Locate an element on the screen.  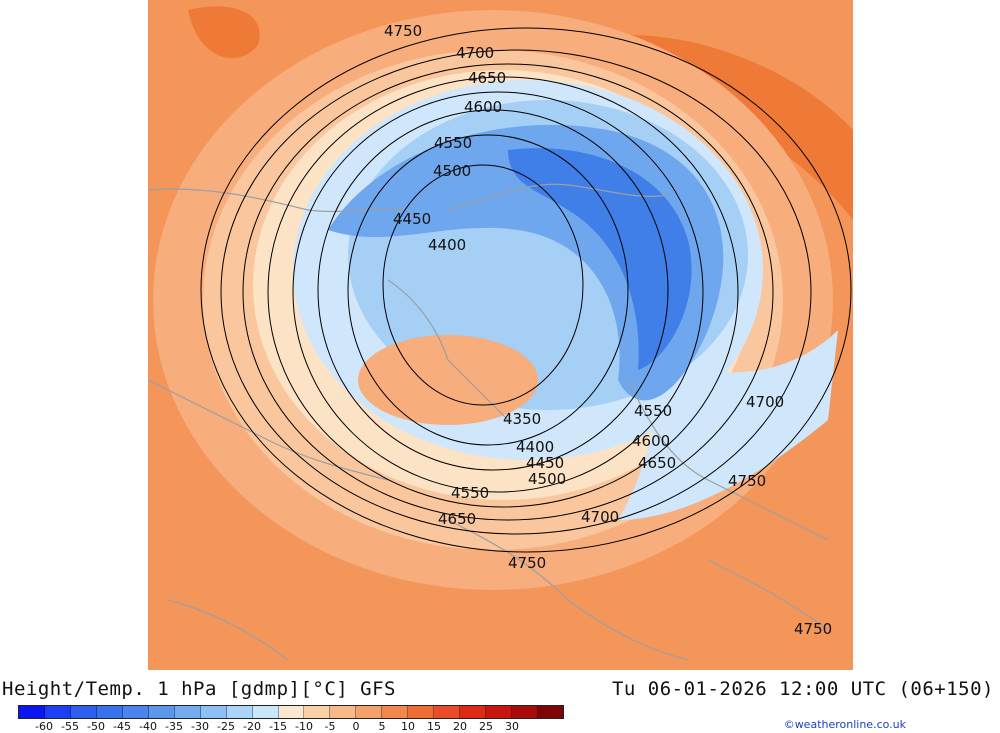
colorbar-tick-label: 20 is located at coordinates (460, 726).